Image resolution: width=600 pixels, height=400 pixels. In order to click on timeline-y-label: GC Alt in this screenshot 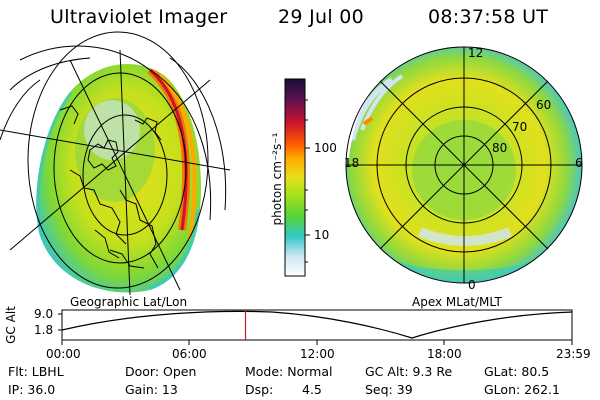, I will do `click(10, 325)`.